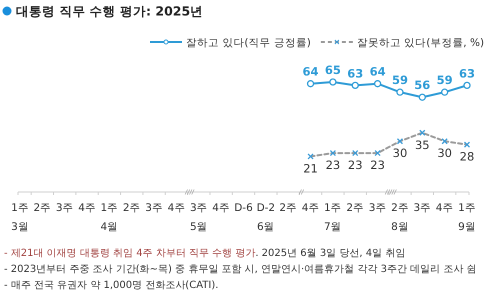  What do you see at coordinates (109, 217) in the screenshot?
I see `x-tick-label: 1주 4월` at bounding box center [109, 217].